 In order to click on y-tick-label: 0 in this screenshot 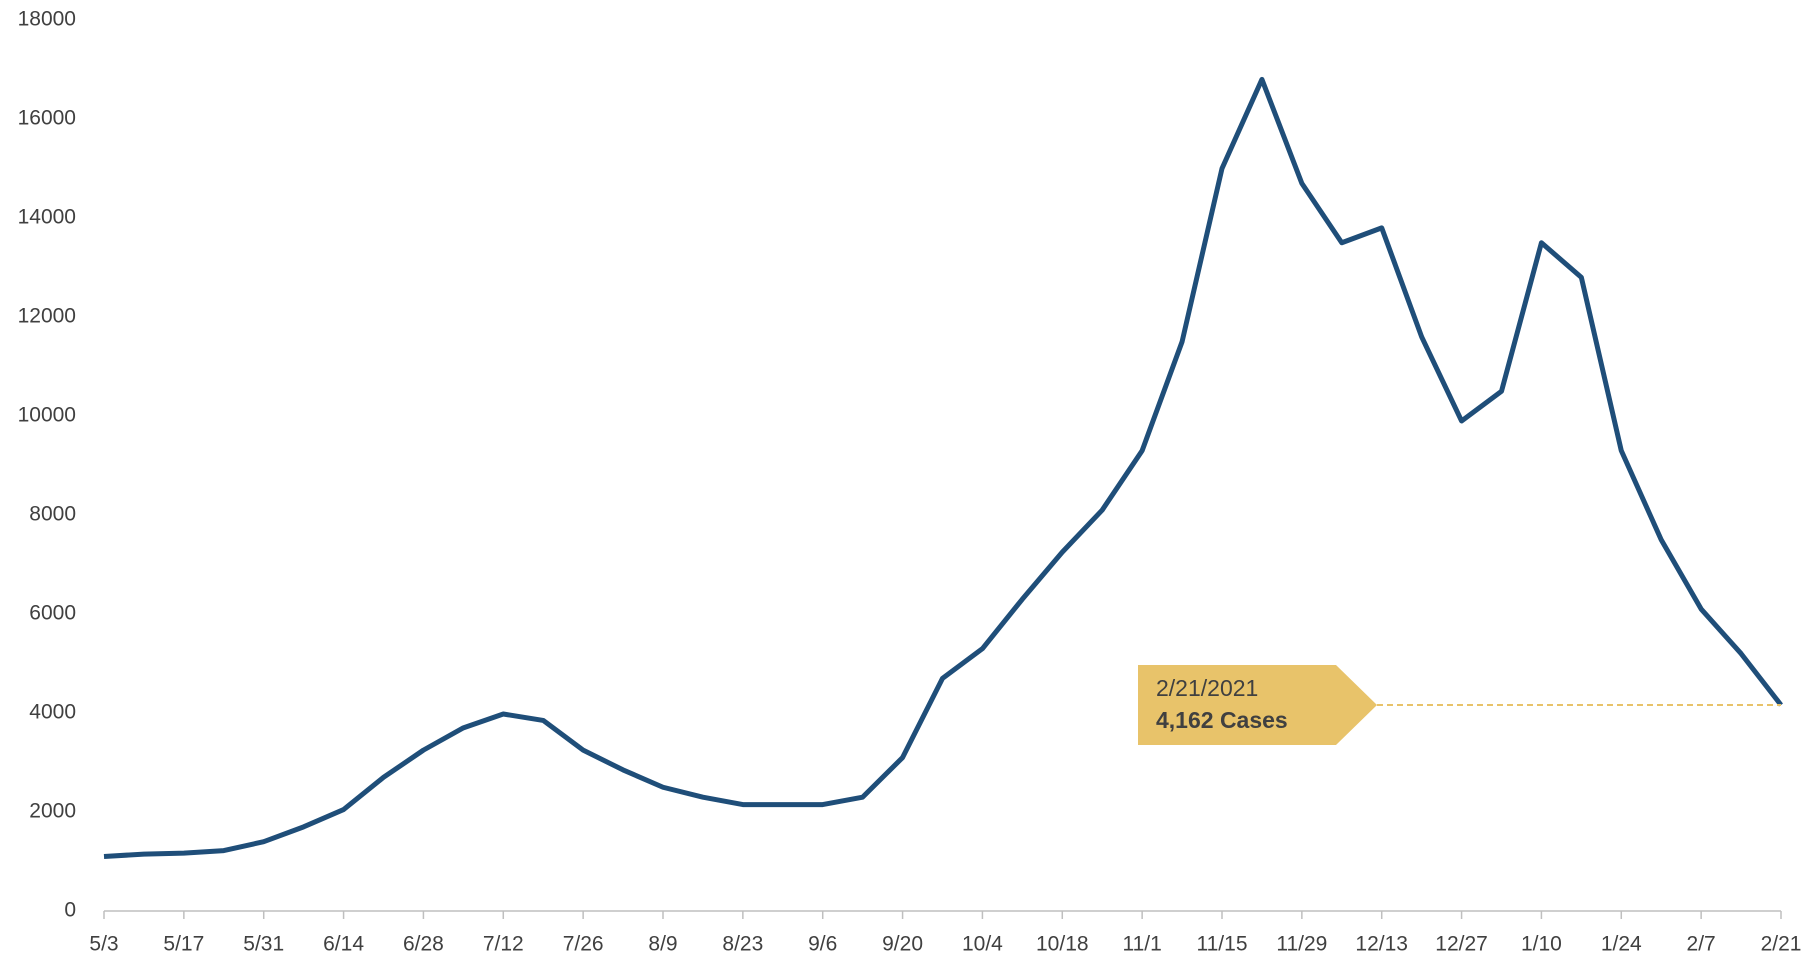, I will do `click(70, 910)`.